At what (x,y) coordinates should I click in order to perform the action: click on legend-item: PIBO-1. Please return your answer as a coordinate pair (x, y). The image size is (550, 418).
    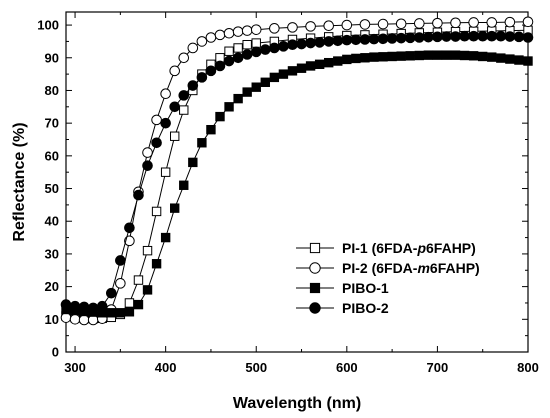
    Looking at the image, I should click on (342, 288).